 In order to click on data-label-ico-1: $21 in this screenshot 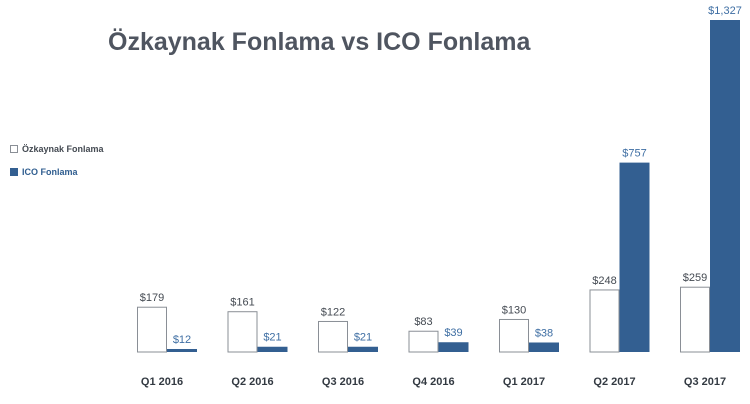, I will do `click(272, 338)`.